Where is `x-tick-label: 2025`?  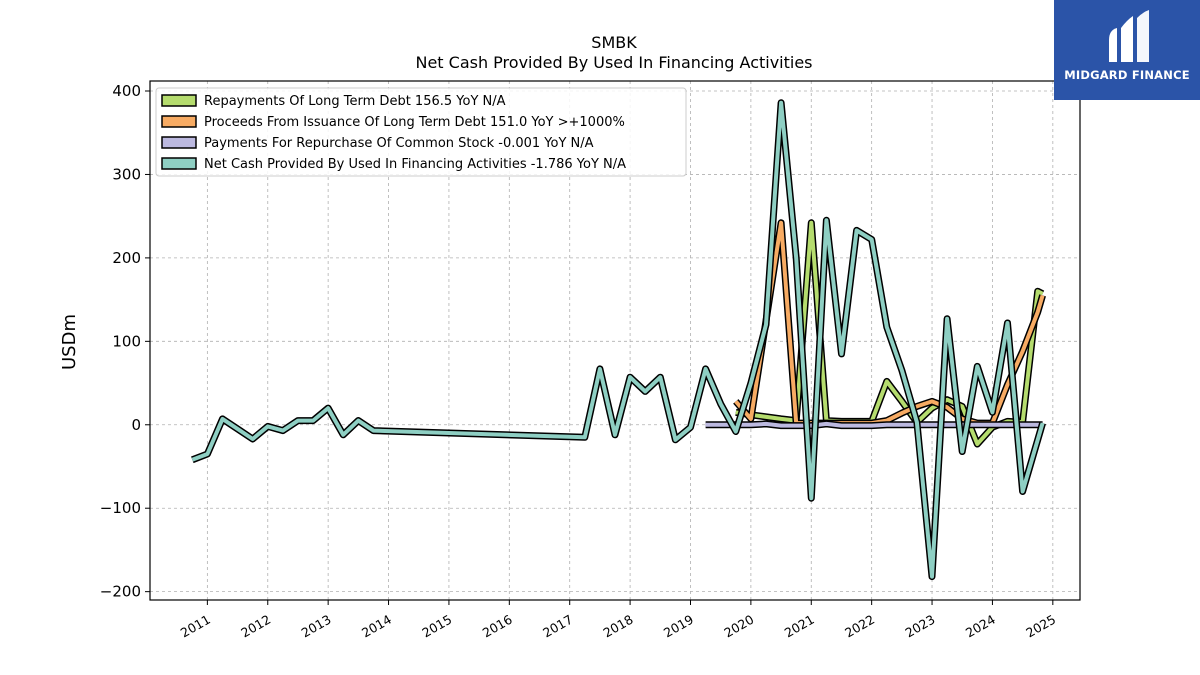
x-tick-label: 2025 is located at coordinates (1040, 626).